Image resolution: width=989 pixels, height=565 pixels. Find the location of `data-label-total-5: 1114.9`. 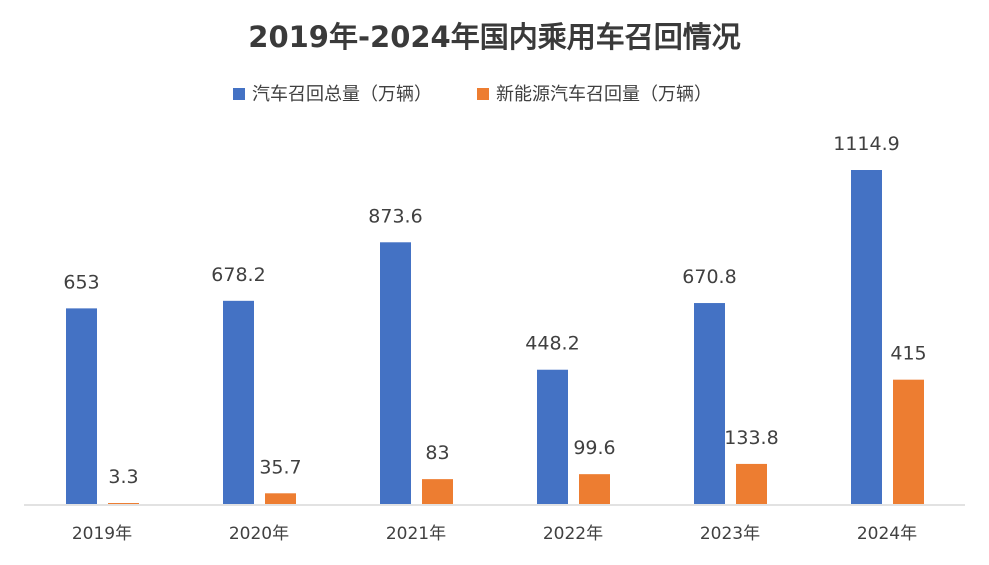

data-label-total-5: 1114.9 is located at coordinates (866, 144).